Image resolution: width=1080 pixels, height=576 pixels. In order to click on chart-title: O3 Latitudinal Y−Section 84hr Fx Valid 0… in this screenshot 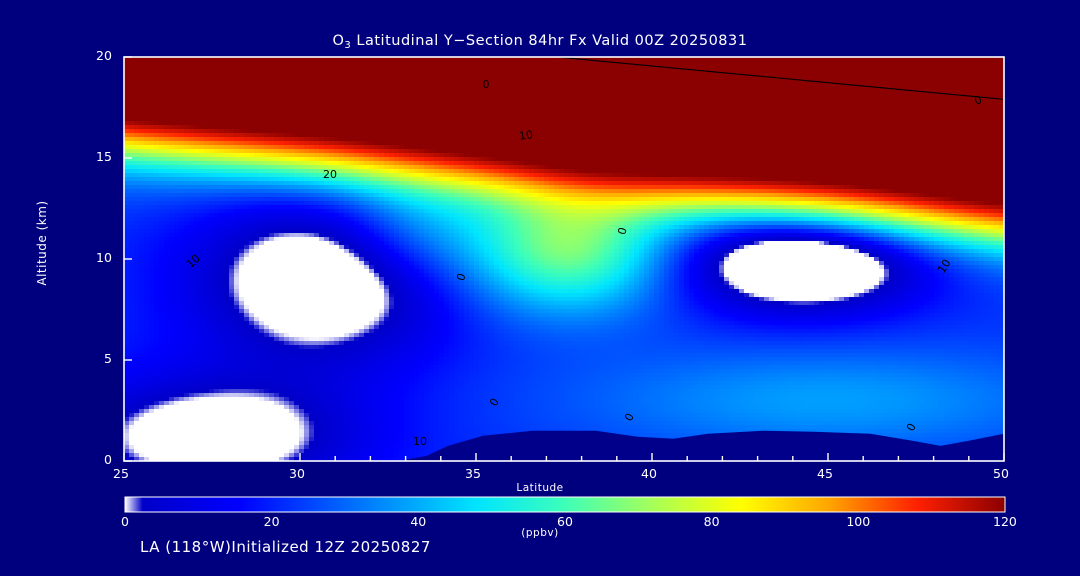, I will do `click(540, 42)`.